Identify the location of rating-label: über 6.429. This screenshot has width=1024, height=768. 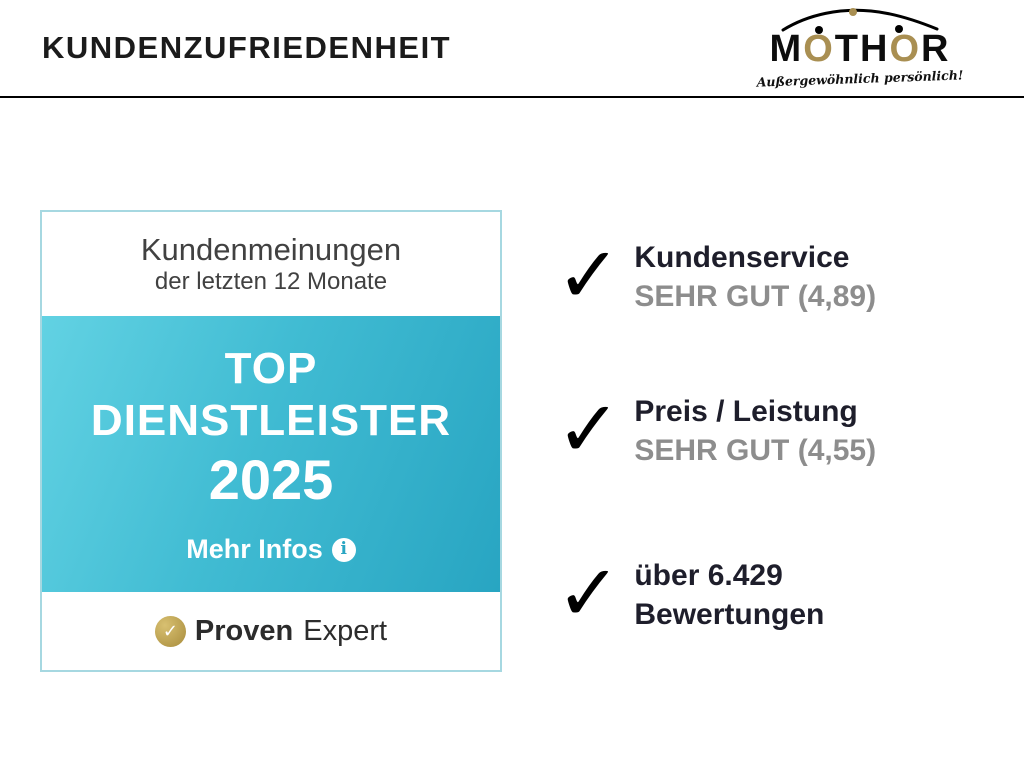
(708, 575).